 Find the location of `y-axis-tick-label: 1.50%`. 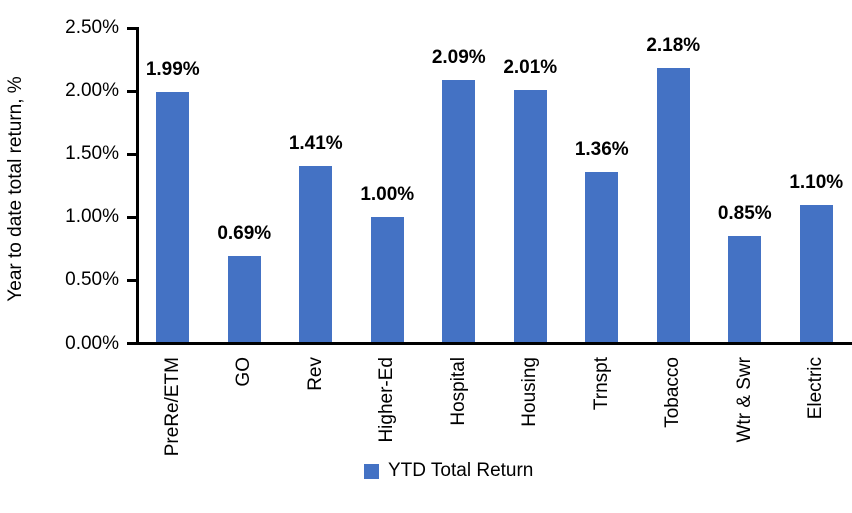

y-axis-tick-label: 1.50% is located at coordinates (92, 154).